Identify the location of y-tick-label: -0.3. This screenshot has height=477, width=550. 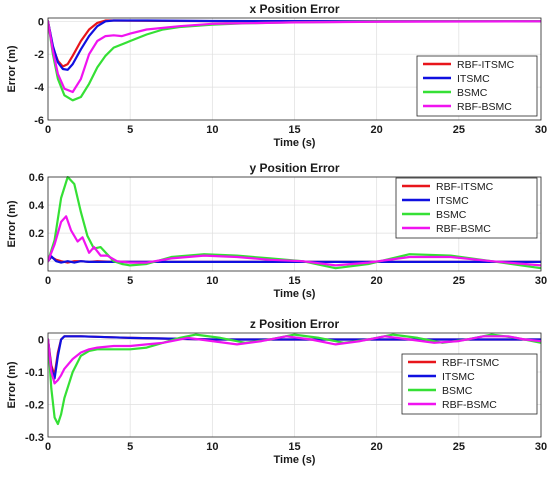
(34, 438).